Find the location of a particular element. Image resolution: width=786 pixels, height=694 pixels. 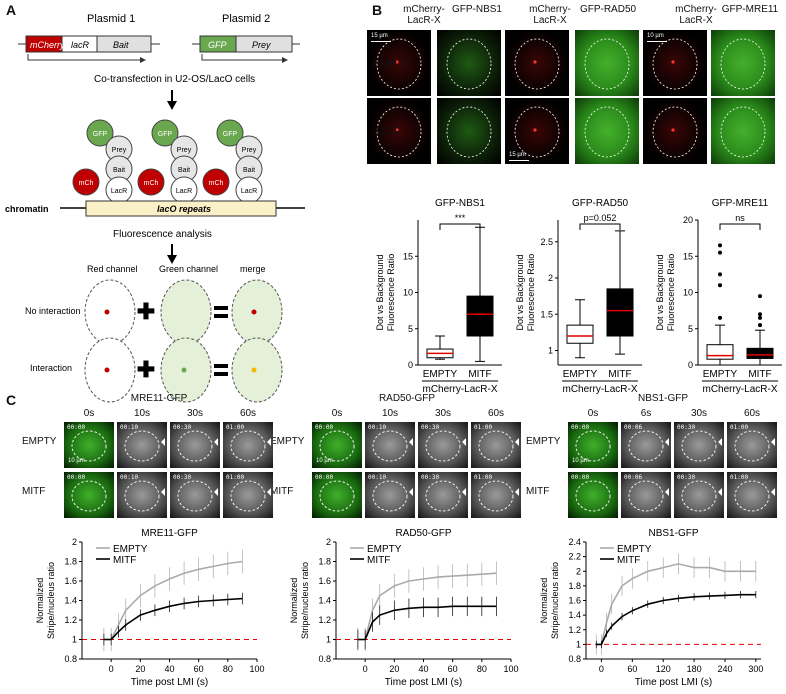

green-dot is located at coordinates (184, 370).